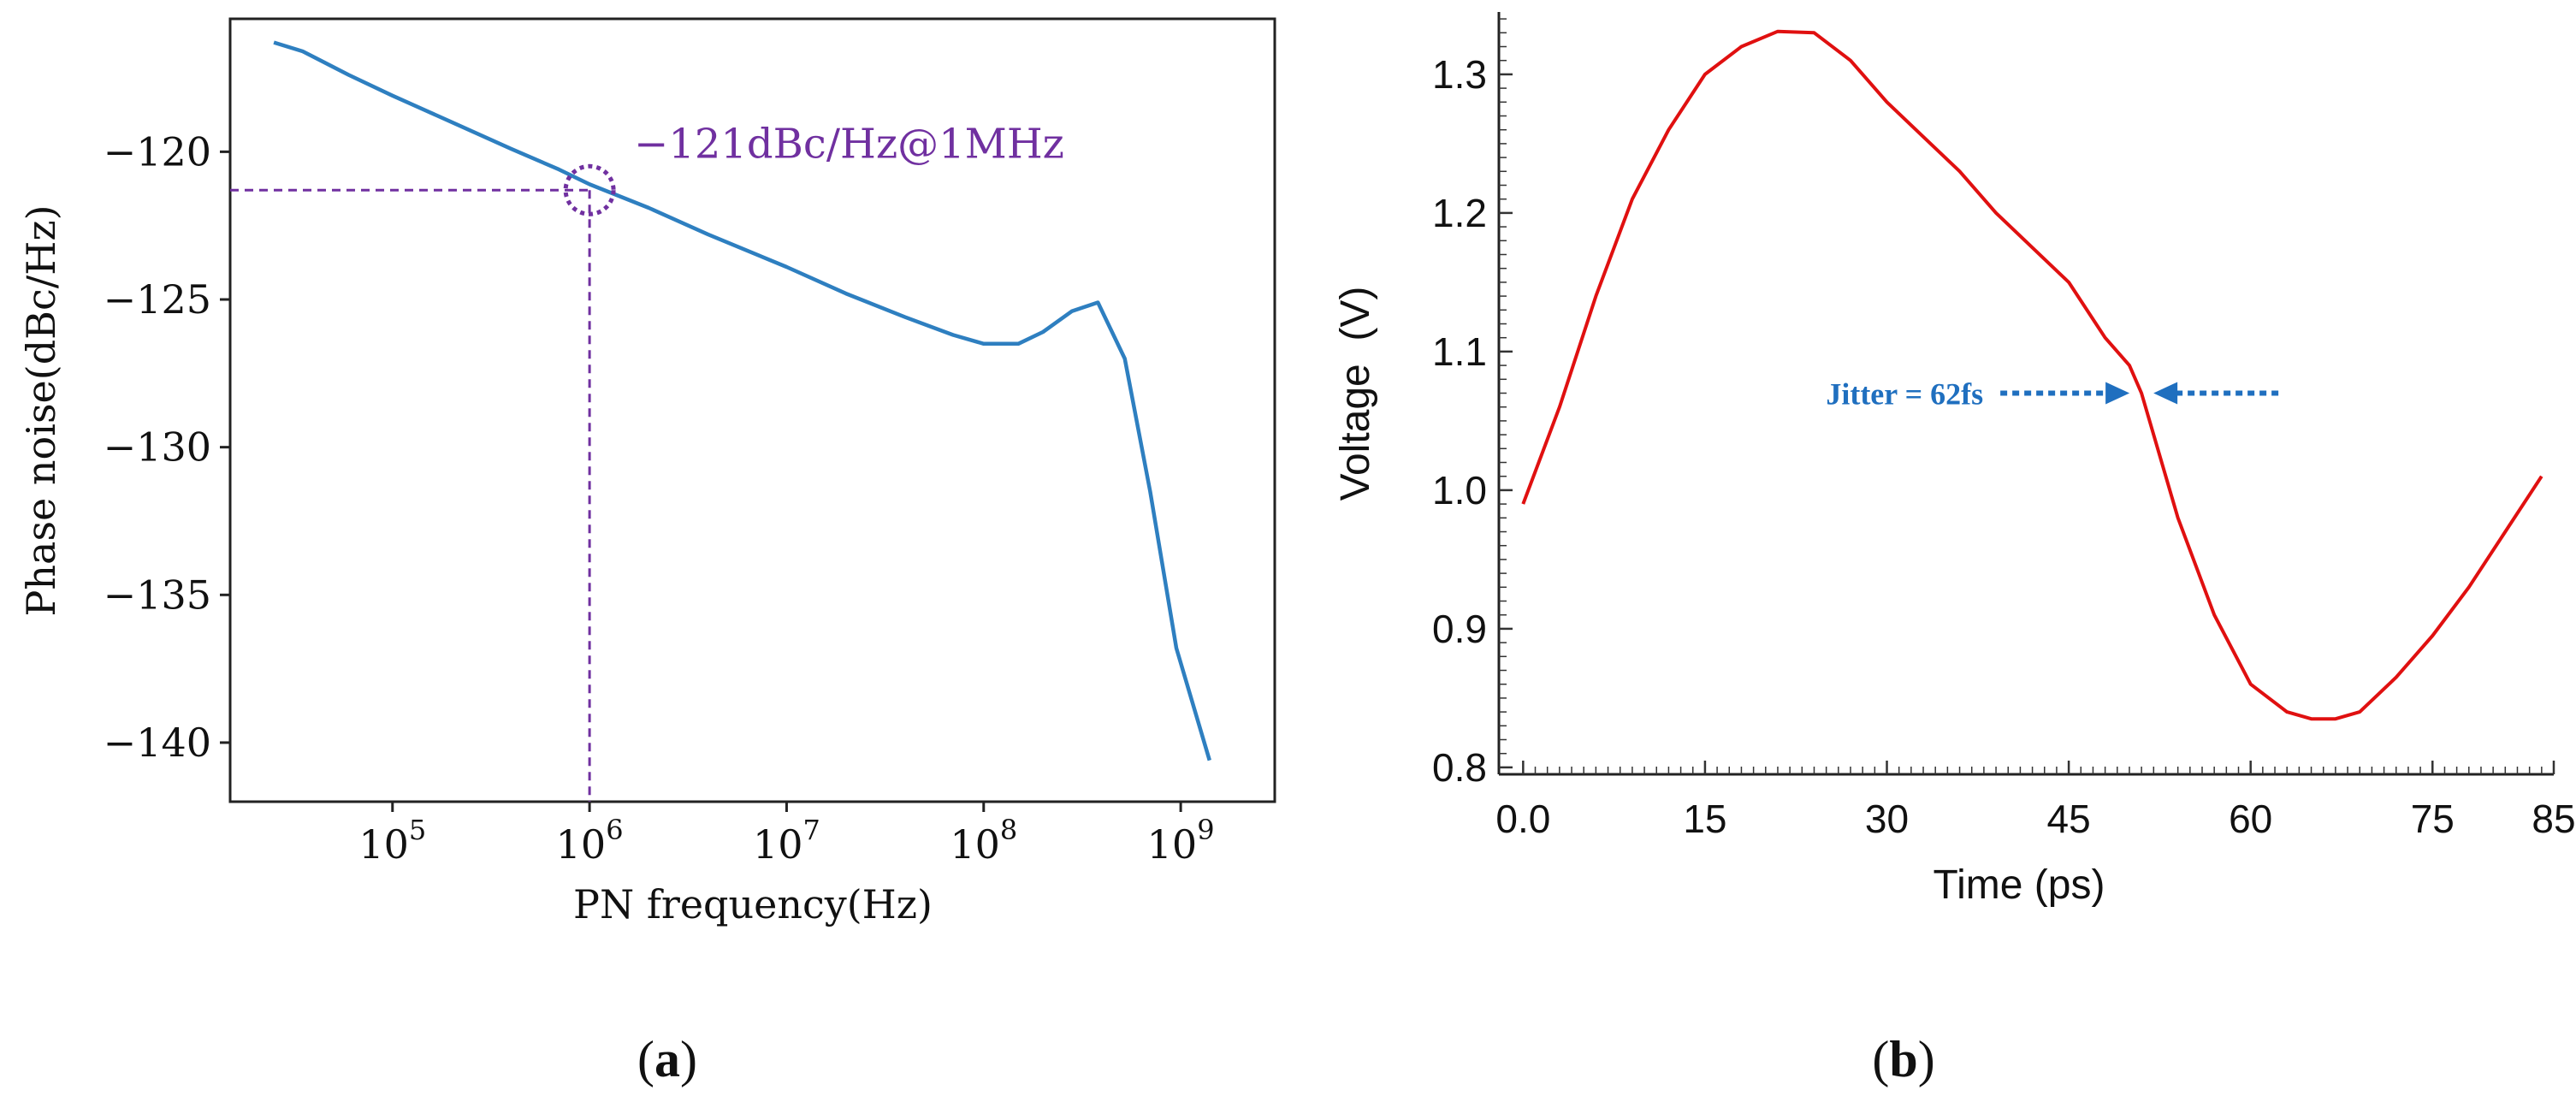  Describe the element at coordinates (1459, 767) in the screenshot. I see `y-tick-label-b: 0.8` at that location.